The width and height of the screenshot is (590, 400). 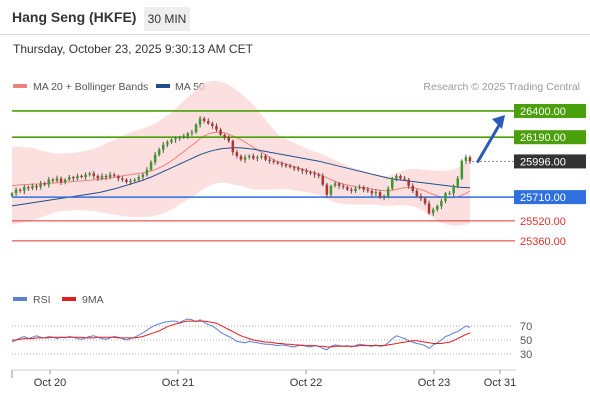 I want to click on rsi-panel: 70 50 30, so click(x=271, y=339).